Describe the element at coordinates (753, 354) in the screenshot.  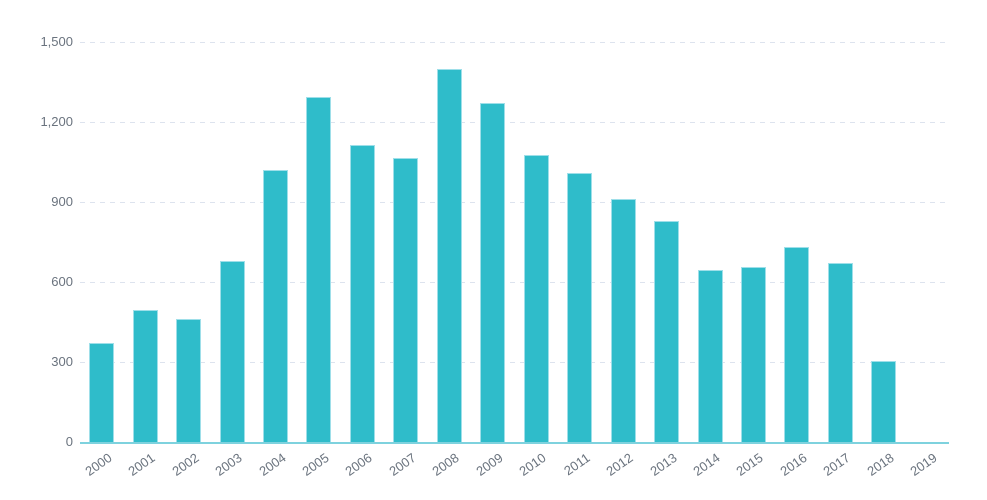
I see `bar-2015` at that location.